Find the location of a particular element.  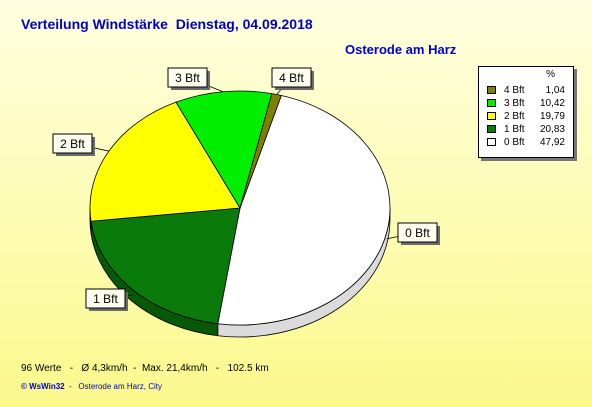

pie-label-3-bft: 3 Bft is located at coordinates (187, 78).